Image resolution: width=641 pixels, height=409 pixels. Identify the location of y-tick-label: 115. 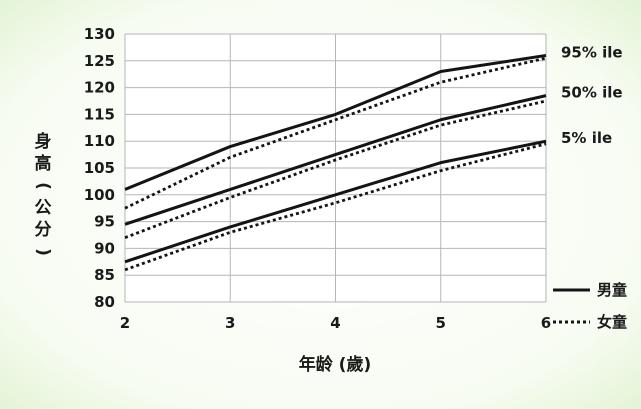
(99, 114).